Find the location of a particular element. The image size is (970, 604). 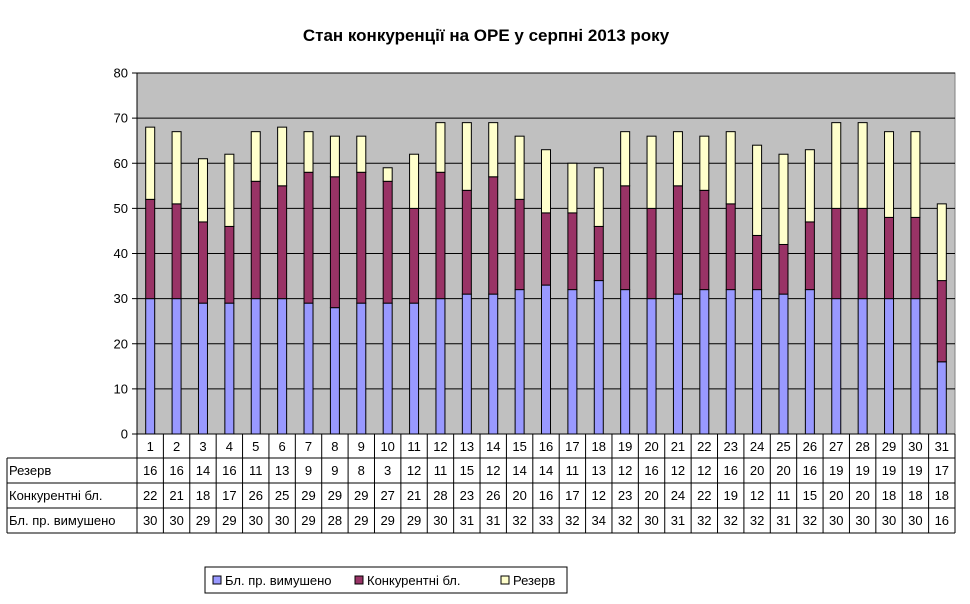

data-label: 26 is located at coordinates (493, 495).